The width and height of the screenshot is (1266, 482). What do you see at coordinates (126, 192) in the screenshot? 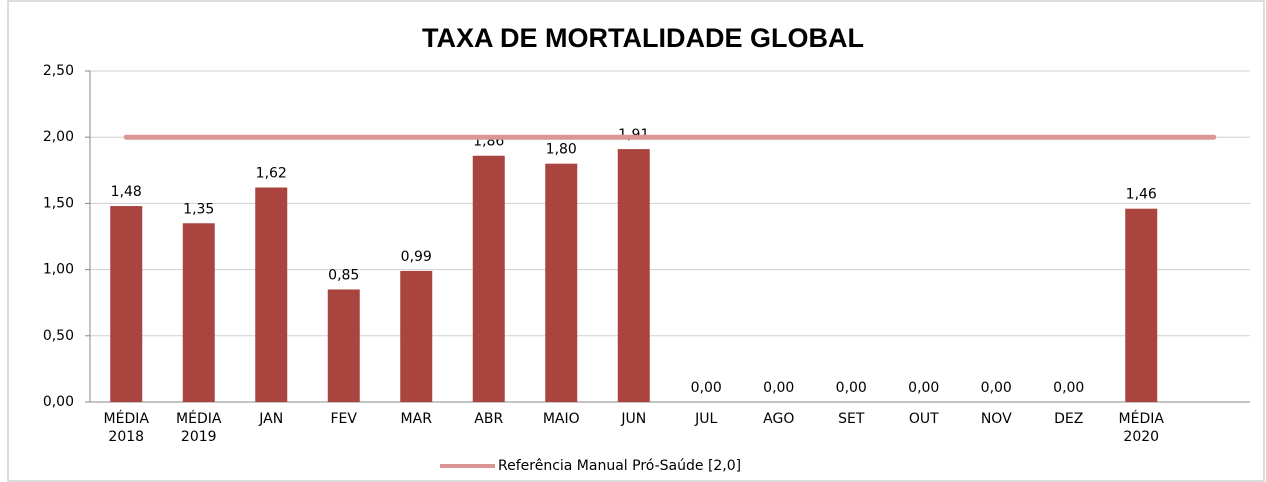
I see `data-label: 1,48` at bounding box center [126, 192].